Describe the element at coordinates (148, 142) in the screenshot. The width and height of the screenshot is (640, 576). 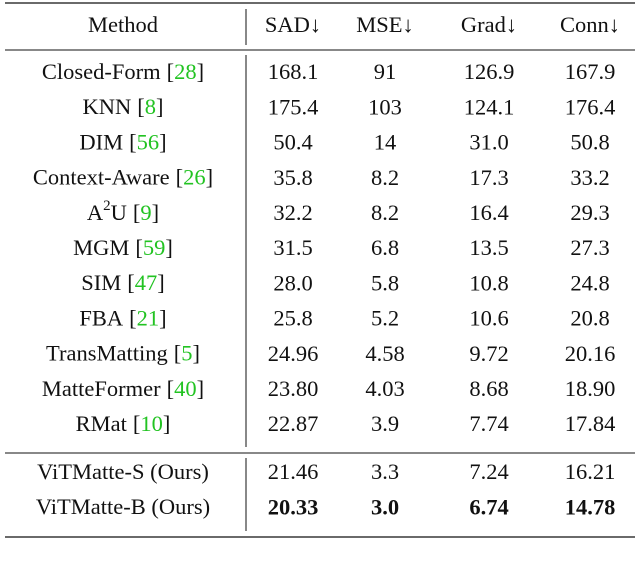
I see `citation: 56` at that location.